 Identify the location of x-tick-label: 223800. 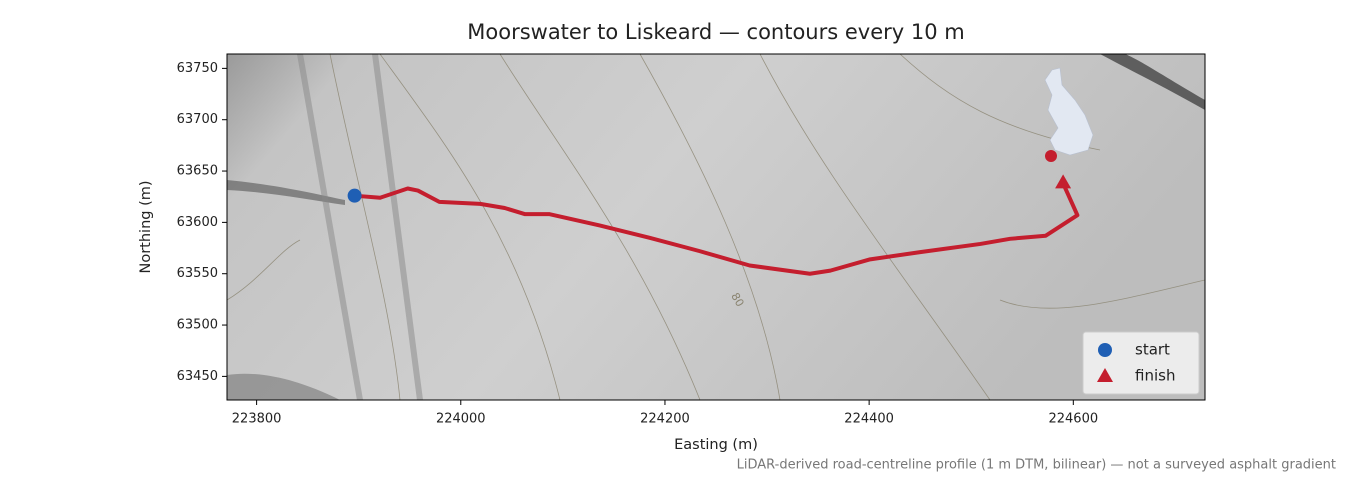
(257, 419).